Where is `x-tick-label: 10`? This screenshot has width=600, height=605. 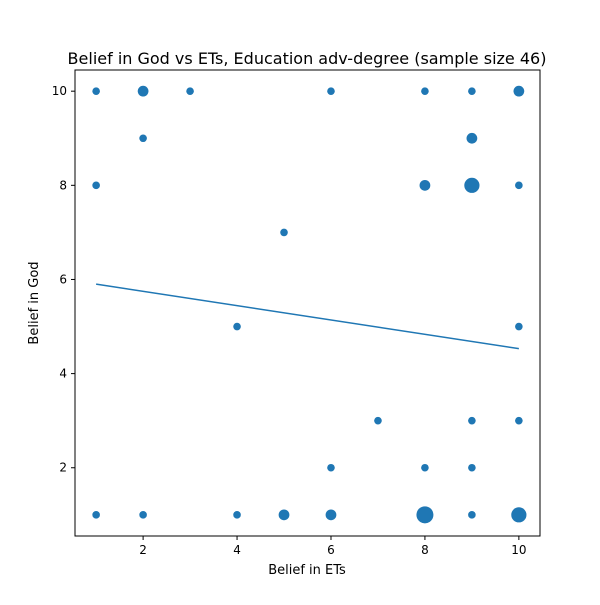
x-tick-label: 10 is located at coordinates (518, 550).